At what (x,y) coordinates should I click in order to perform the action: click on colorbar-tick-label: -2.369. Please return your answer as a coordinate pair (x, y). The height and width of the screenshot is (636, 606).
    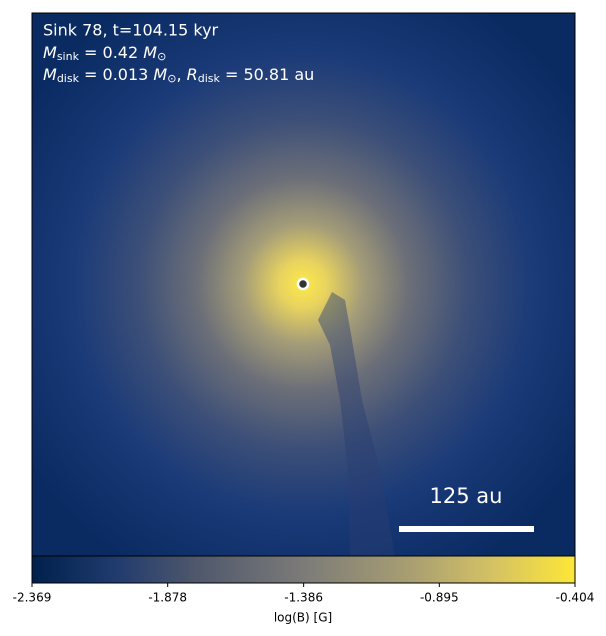
    Looking at the image, I should click on (32, 598).